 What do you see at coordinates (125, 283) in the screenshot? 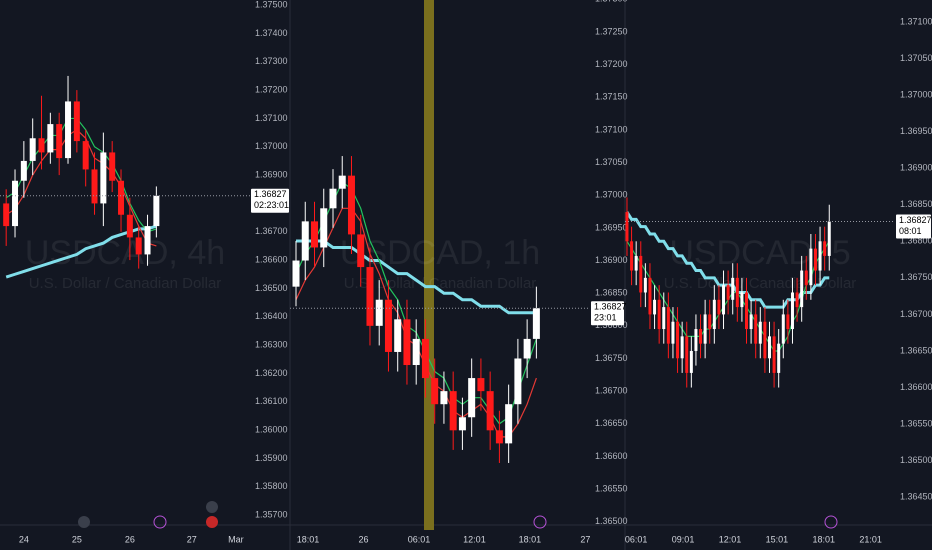
I see `watermark-subtitle: U.S. Dollar / Canadian Dollar` at bounding box center [125, 283].